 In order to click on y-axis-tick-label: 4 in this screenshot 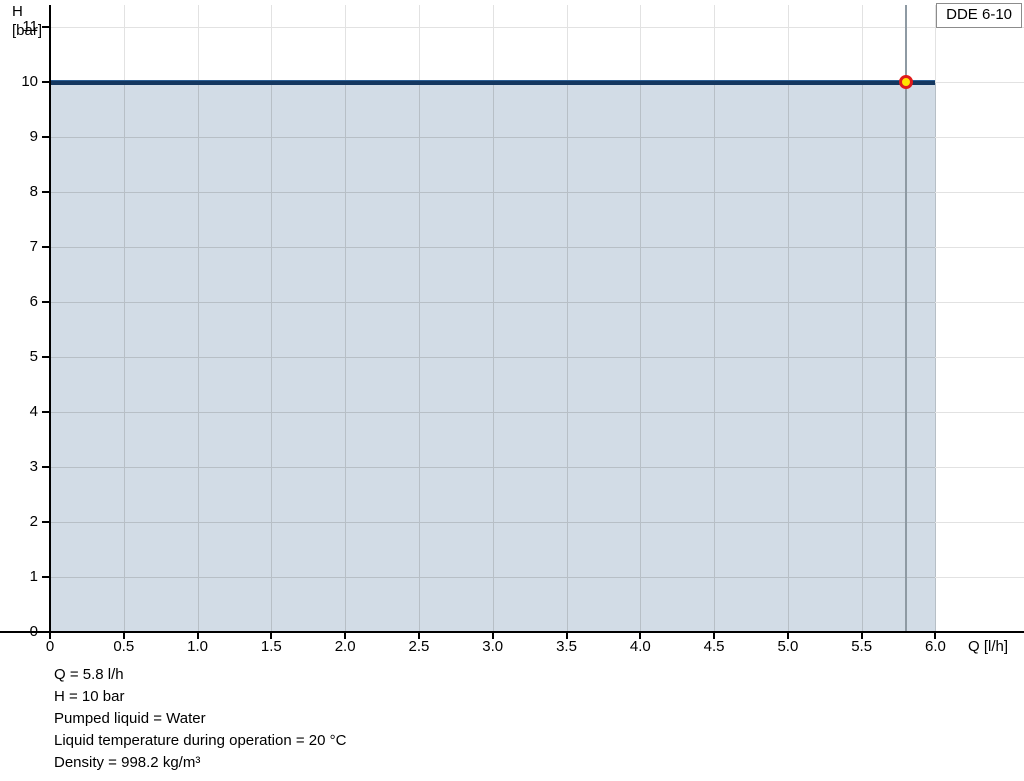, I will do `click(33, 411)`.